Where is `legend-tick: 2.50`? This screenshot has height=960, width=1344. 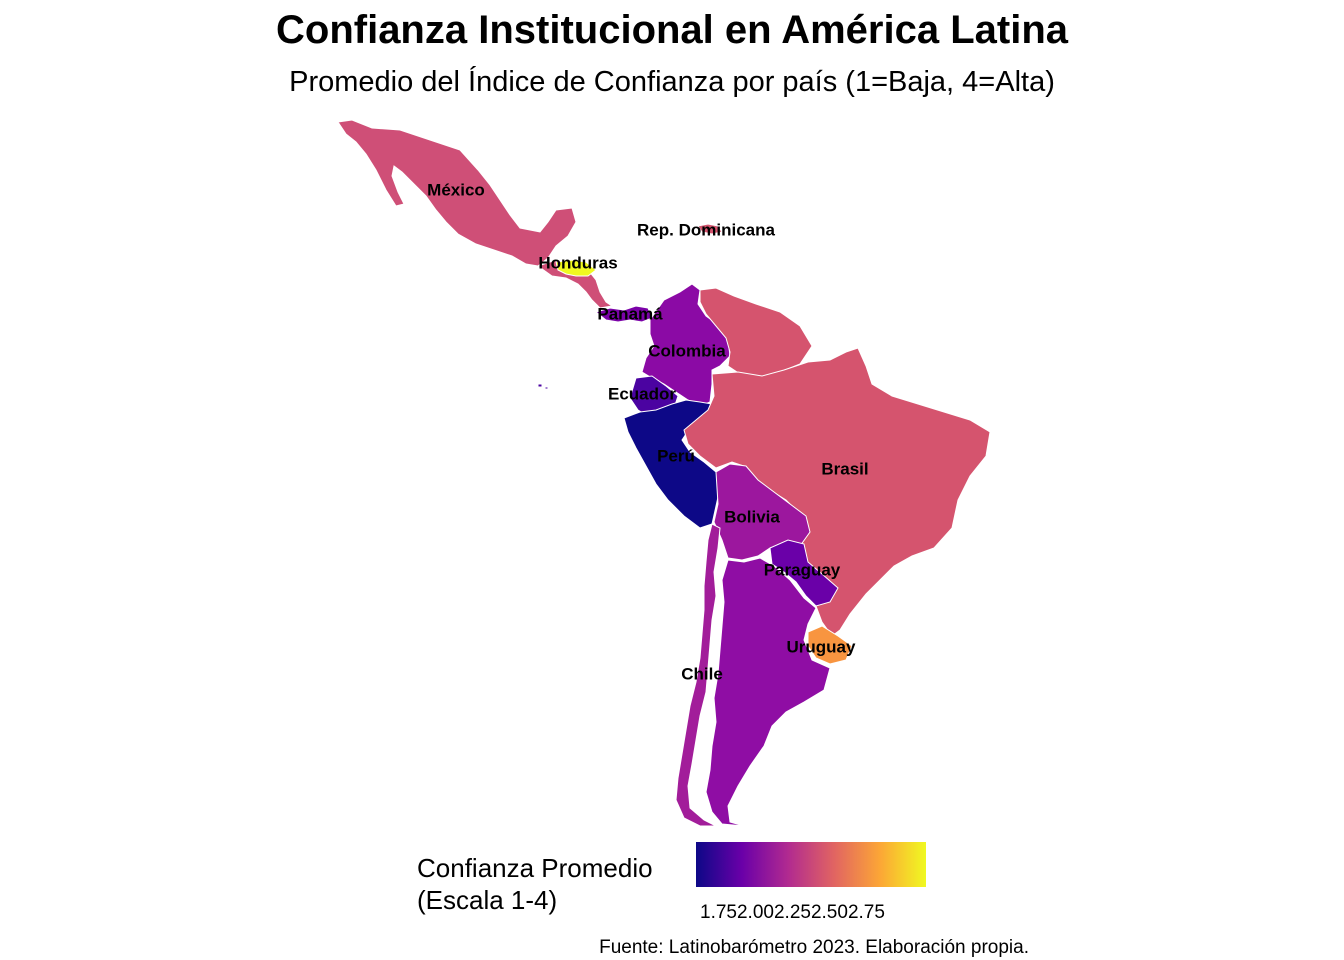
legend-tick: 2.50 is located at coordinates (829, 912).